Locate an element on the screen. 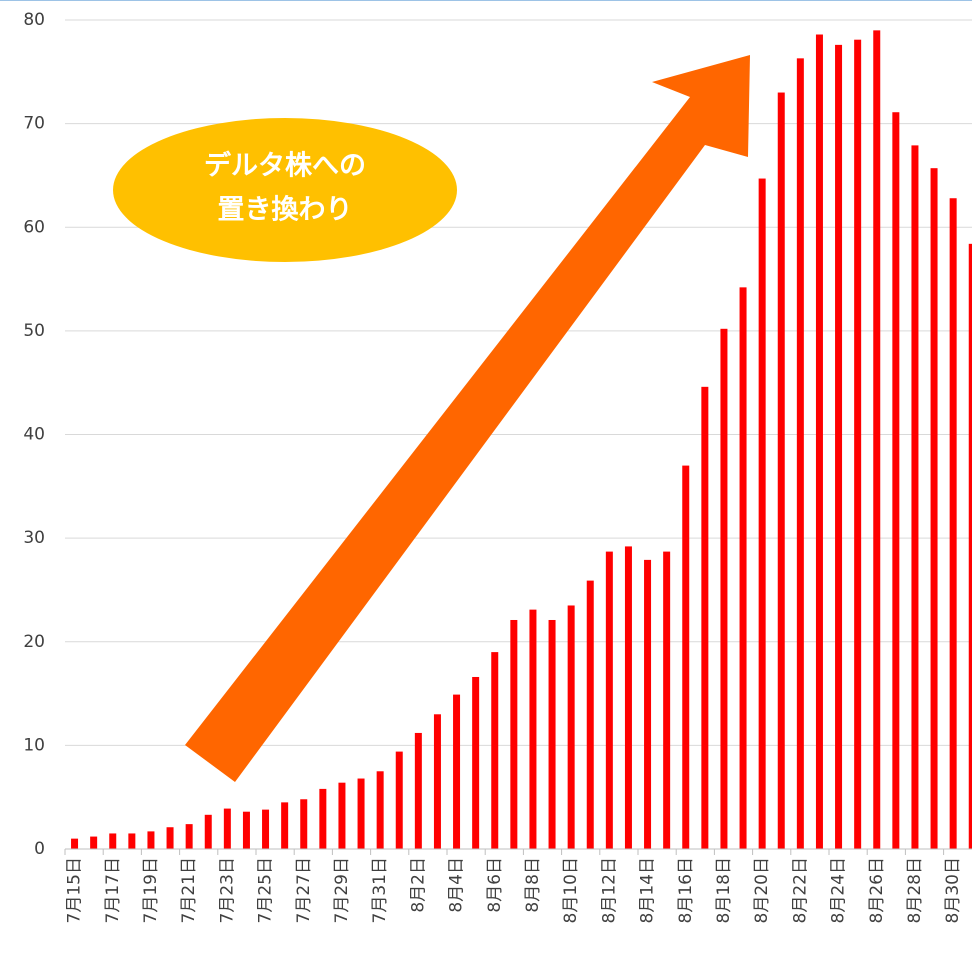 This screenshot has height=960, width=972. x-tick-label: 7月31日 is located at coordinates (380, 890).